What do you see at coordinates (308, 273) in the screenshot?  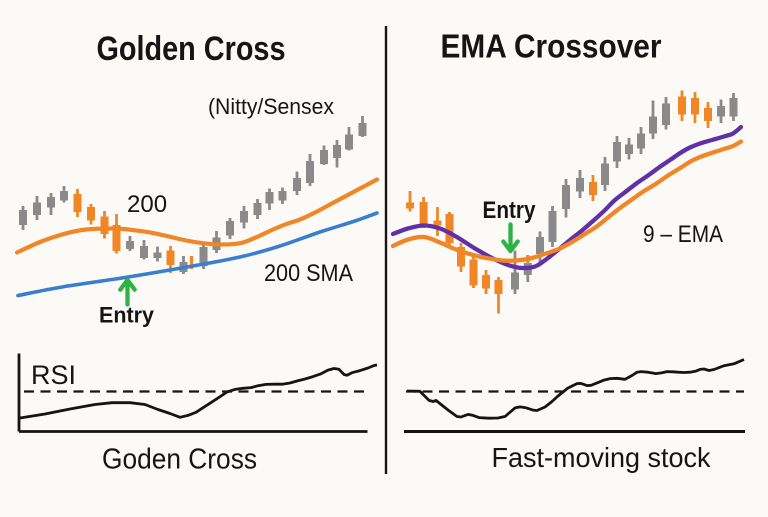 I see `svg-text: 200 SMA` at bounding box center [308, 273].